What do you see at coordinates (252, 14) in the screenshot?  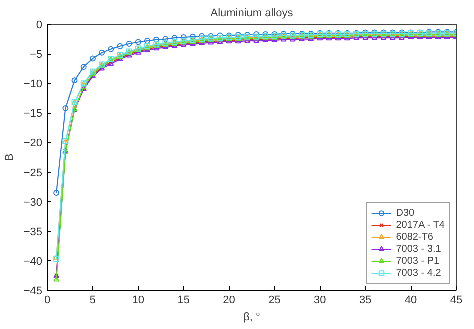 I see `chart-title: Aluminium alloys` at bounding box center [252, 14].